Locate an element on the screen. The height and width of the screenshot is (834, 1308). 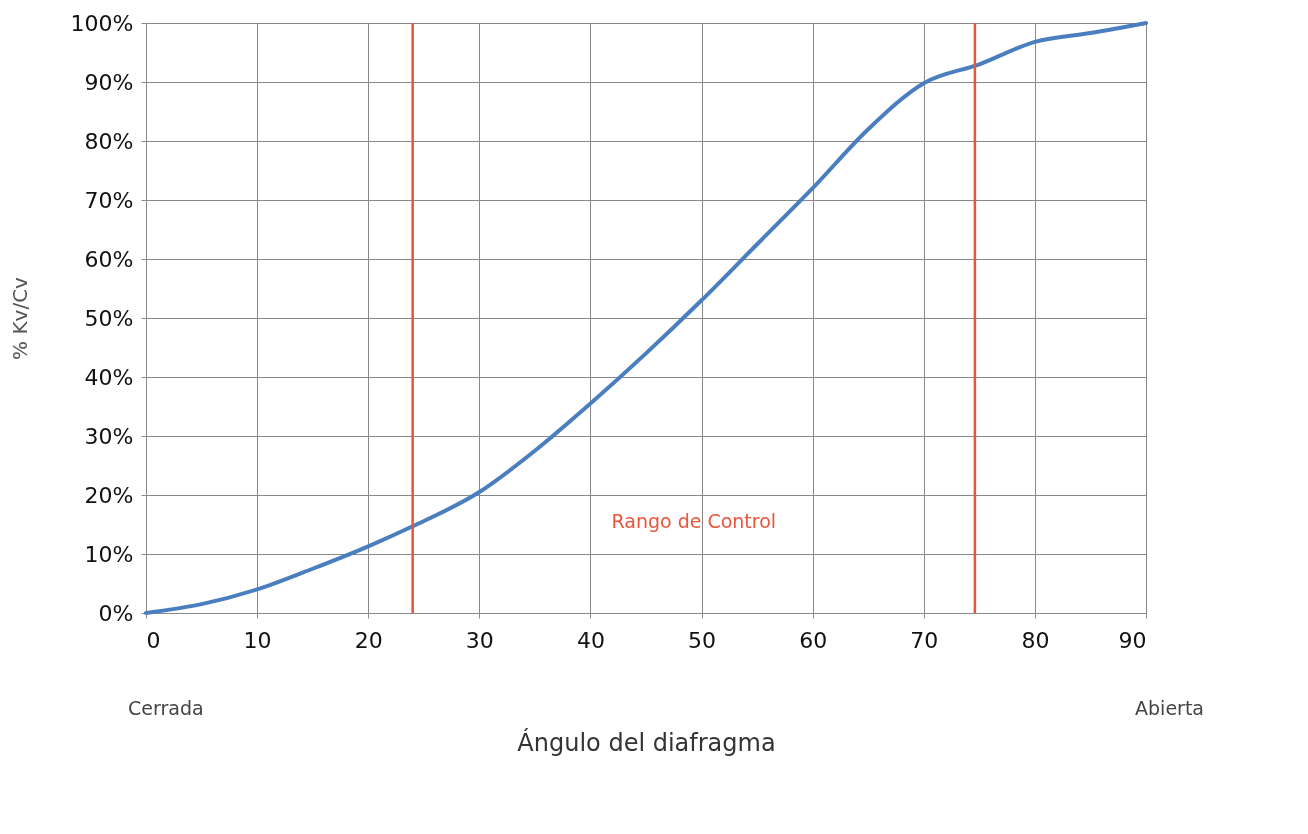
y-tick-label: 40% is located at coordinates (109, 377).